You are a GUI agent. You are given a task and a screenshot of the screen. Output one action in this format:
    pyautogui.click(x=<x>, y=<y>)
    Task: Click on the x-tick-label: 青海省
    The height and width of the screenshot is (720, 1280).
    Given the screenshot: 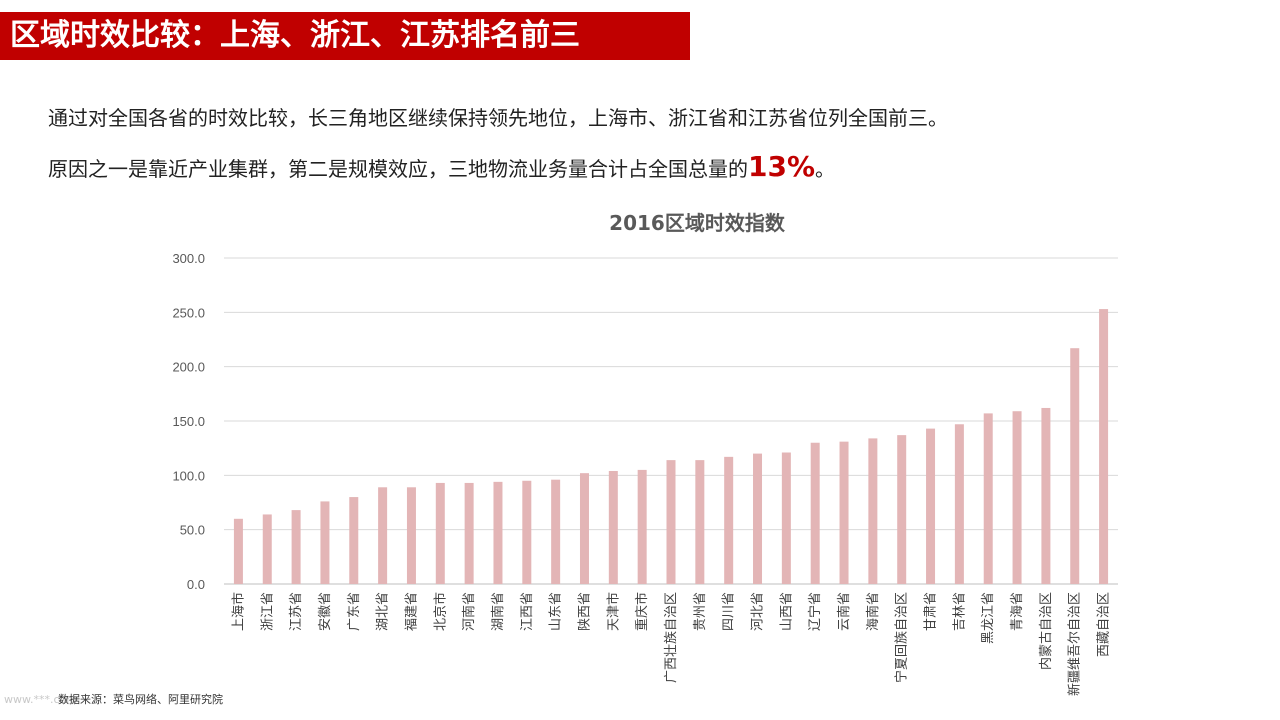 What is the action you would take?
    pyautogui.click(x=1017, y=611)
    